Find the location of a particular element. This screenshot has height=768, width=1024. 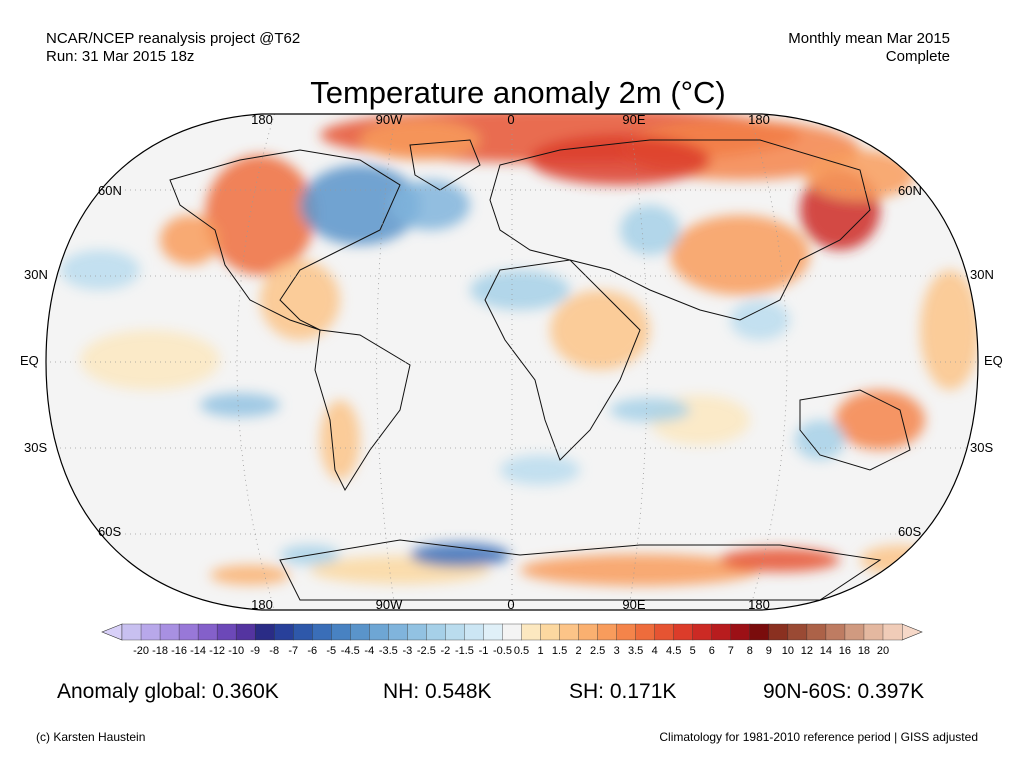

colorbar-tick-label: -20 is located at coordinates (141, 651).